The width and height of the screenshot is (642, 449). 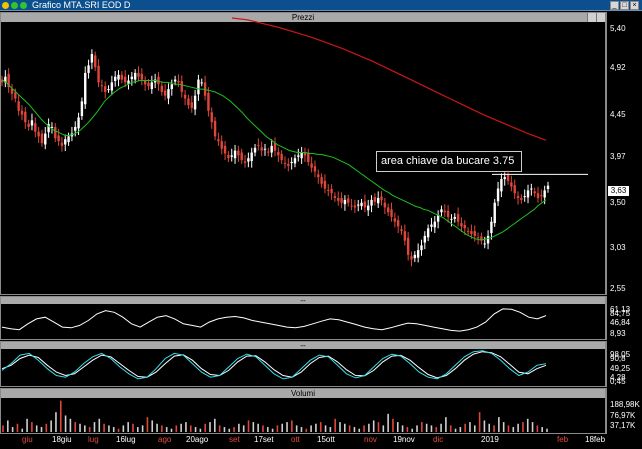 I want to click on volume-panel: Volumi, so click(x=303, y=411).